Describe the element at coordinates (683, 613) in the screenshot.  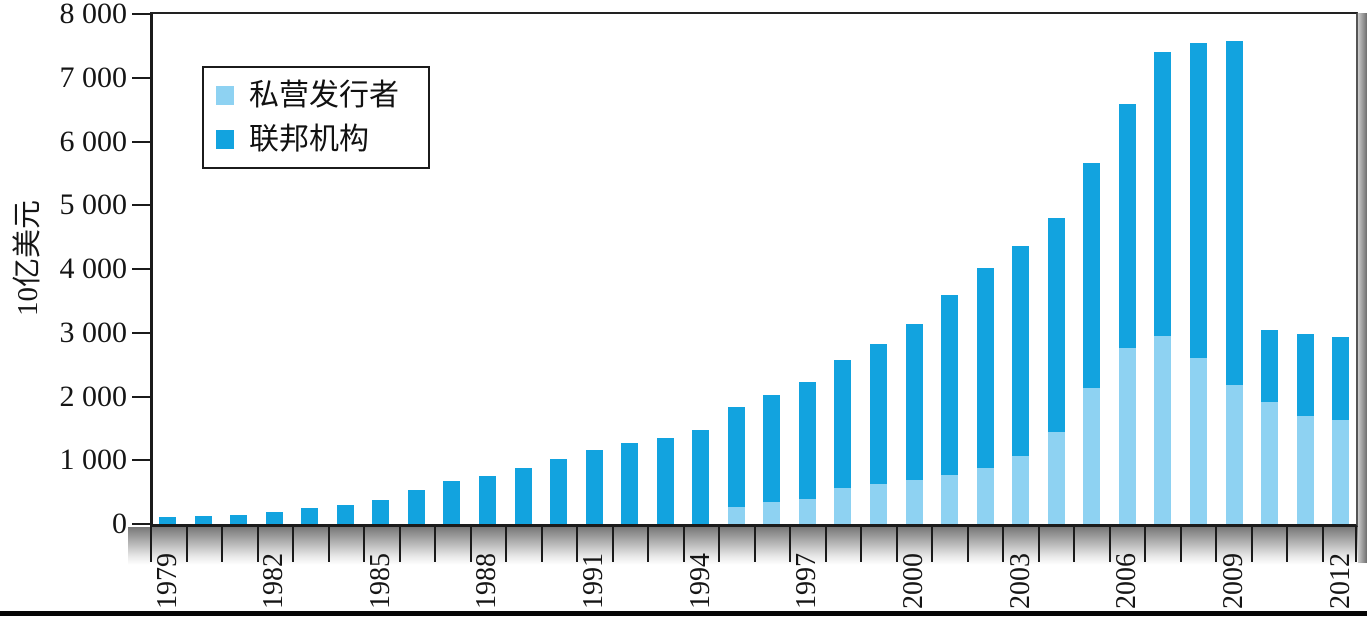
I see `bottom-rule` at that location.